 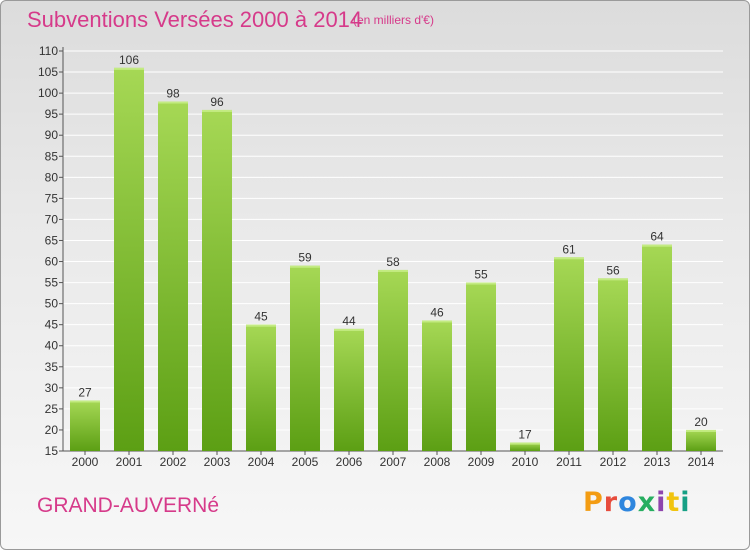 I want to click on logo-letter: o, so click(x=628, y=502).